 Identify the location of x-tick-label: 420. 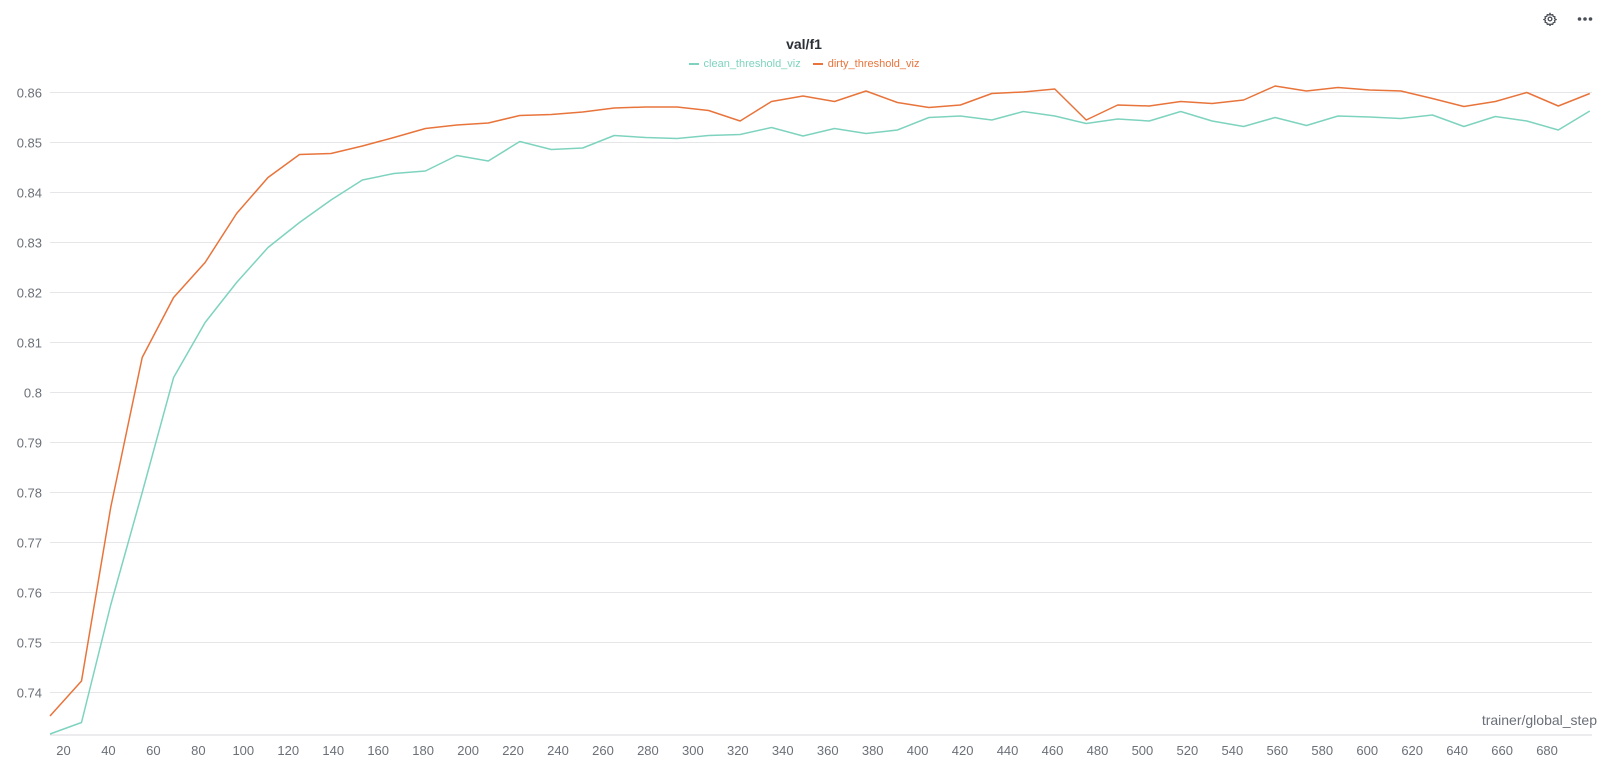
(963, 750).